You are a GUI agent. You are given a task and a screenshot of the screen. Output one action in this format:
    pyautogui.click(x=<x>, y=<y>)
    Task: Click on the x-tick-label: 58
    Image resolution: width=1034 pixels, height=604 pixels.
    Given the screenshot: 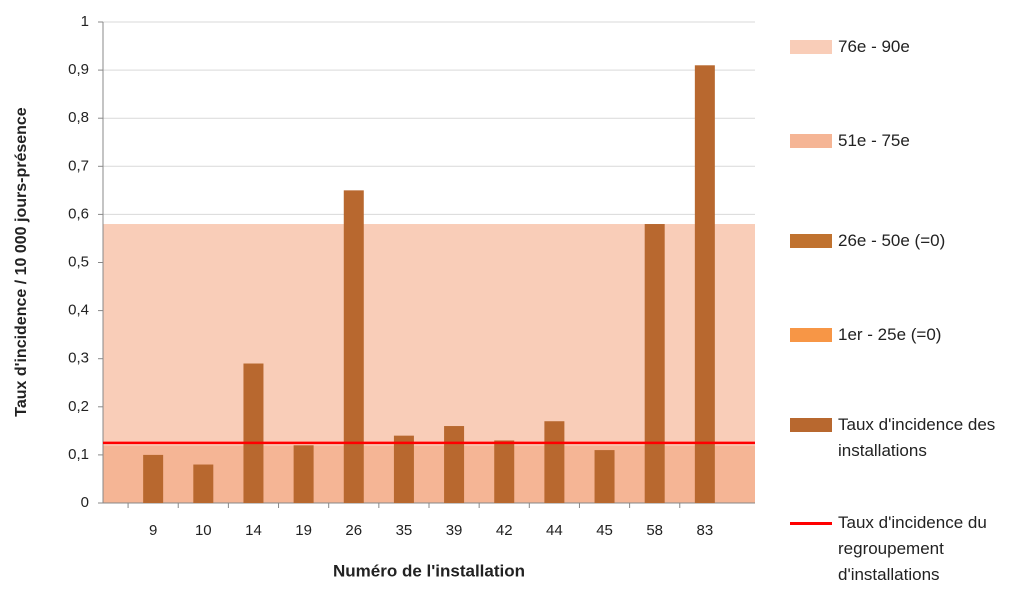 What is the action you would take?
    pyautogui.click(x=654, y=530)
    